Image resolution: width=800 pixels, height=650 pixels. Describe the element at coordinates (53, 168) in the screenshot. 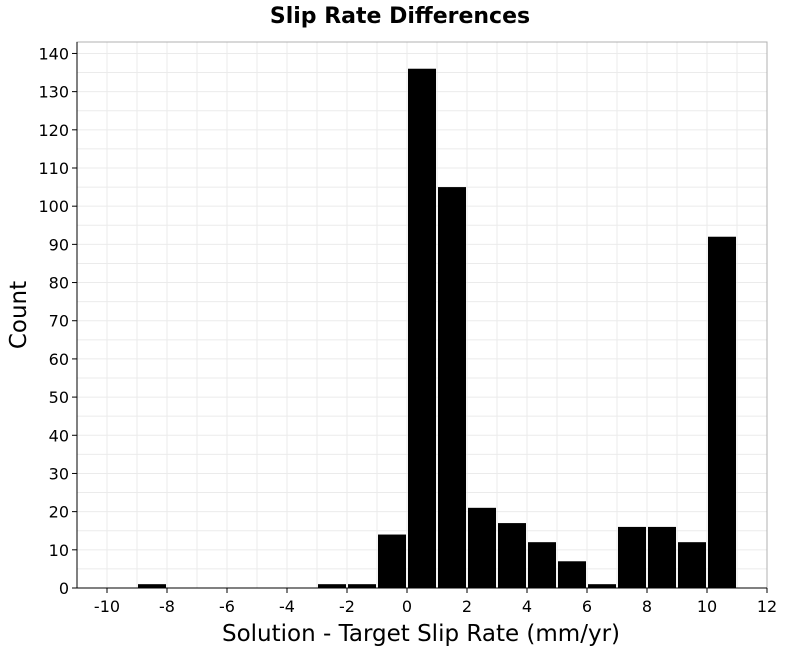

I see `y-tick-label: 110` at that location.